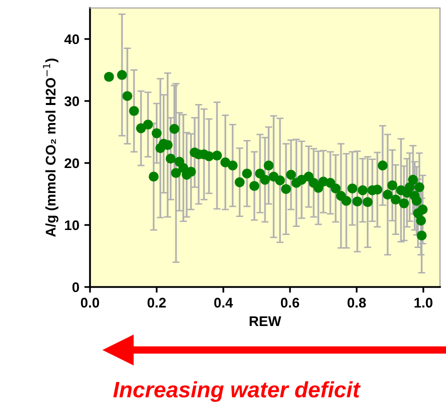  I want to click on x-axis-title: REW, so click(266, 321).